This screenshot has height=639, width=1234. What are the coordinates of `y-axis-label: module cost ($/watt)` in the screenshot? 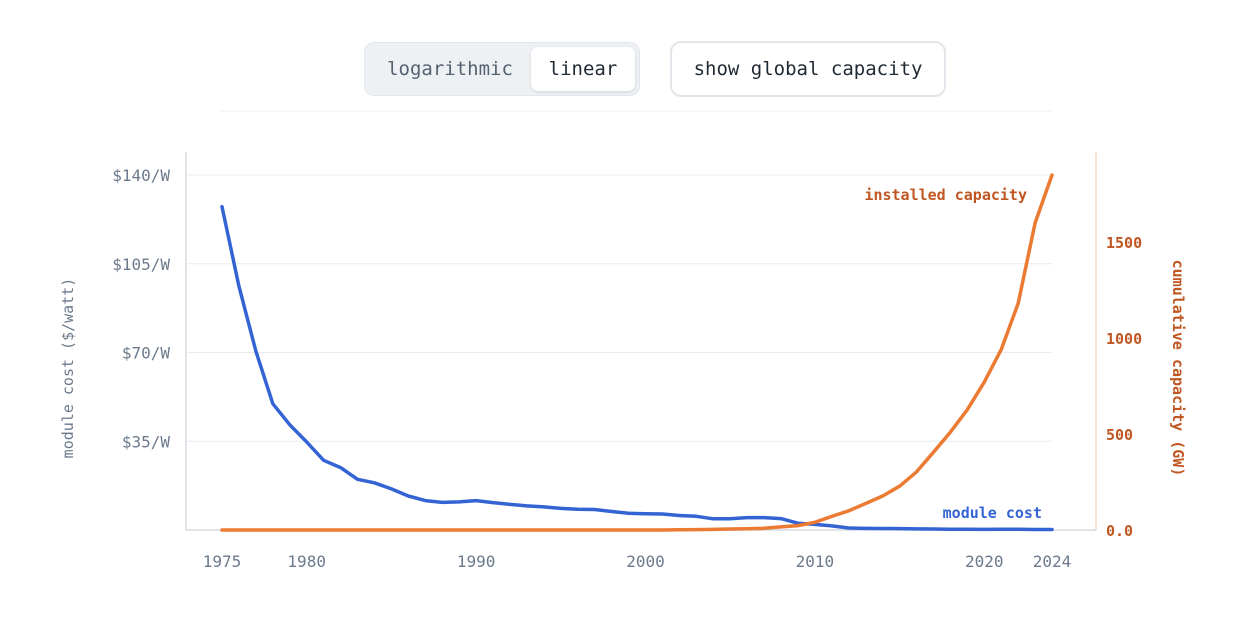 It's located at (68, 368).